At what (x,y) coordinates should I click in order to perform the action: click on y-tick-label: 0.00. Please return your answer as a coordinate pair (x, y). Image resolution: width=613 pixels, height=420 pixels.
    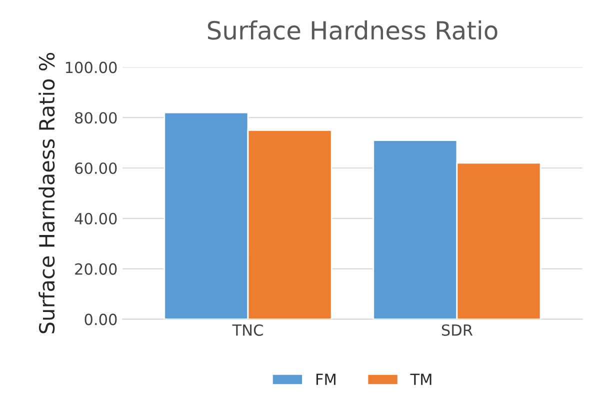
    Looking at the image, I should click on (100, 320).